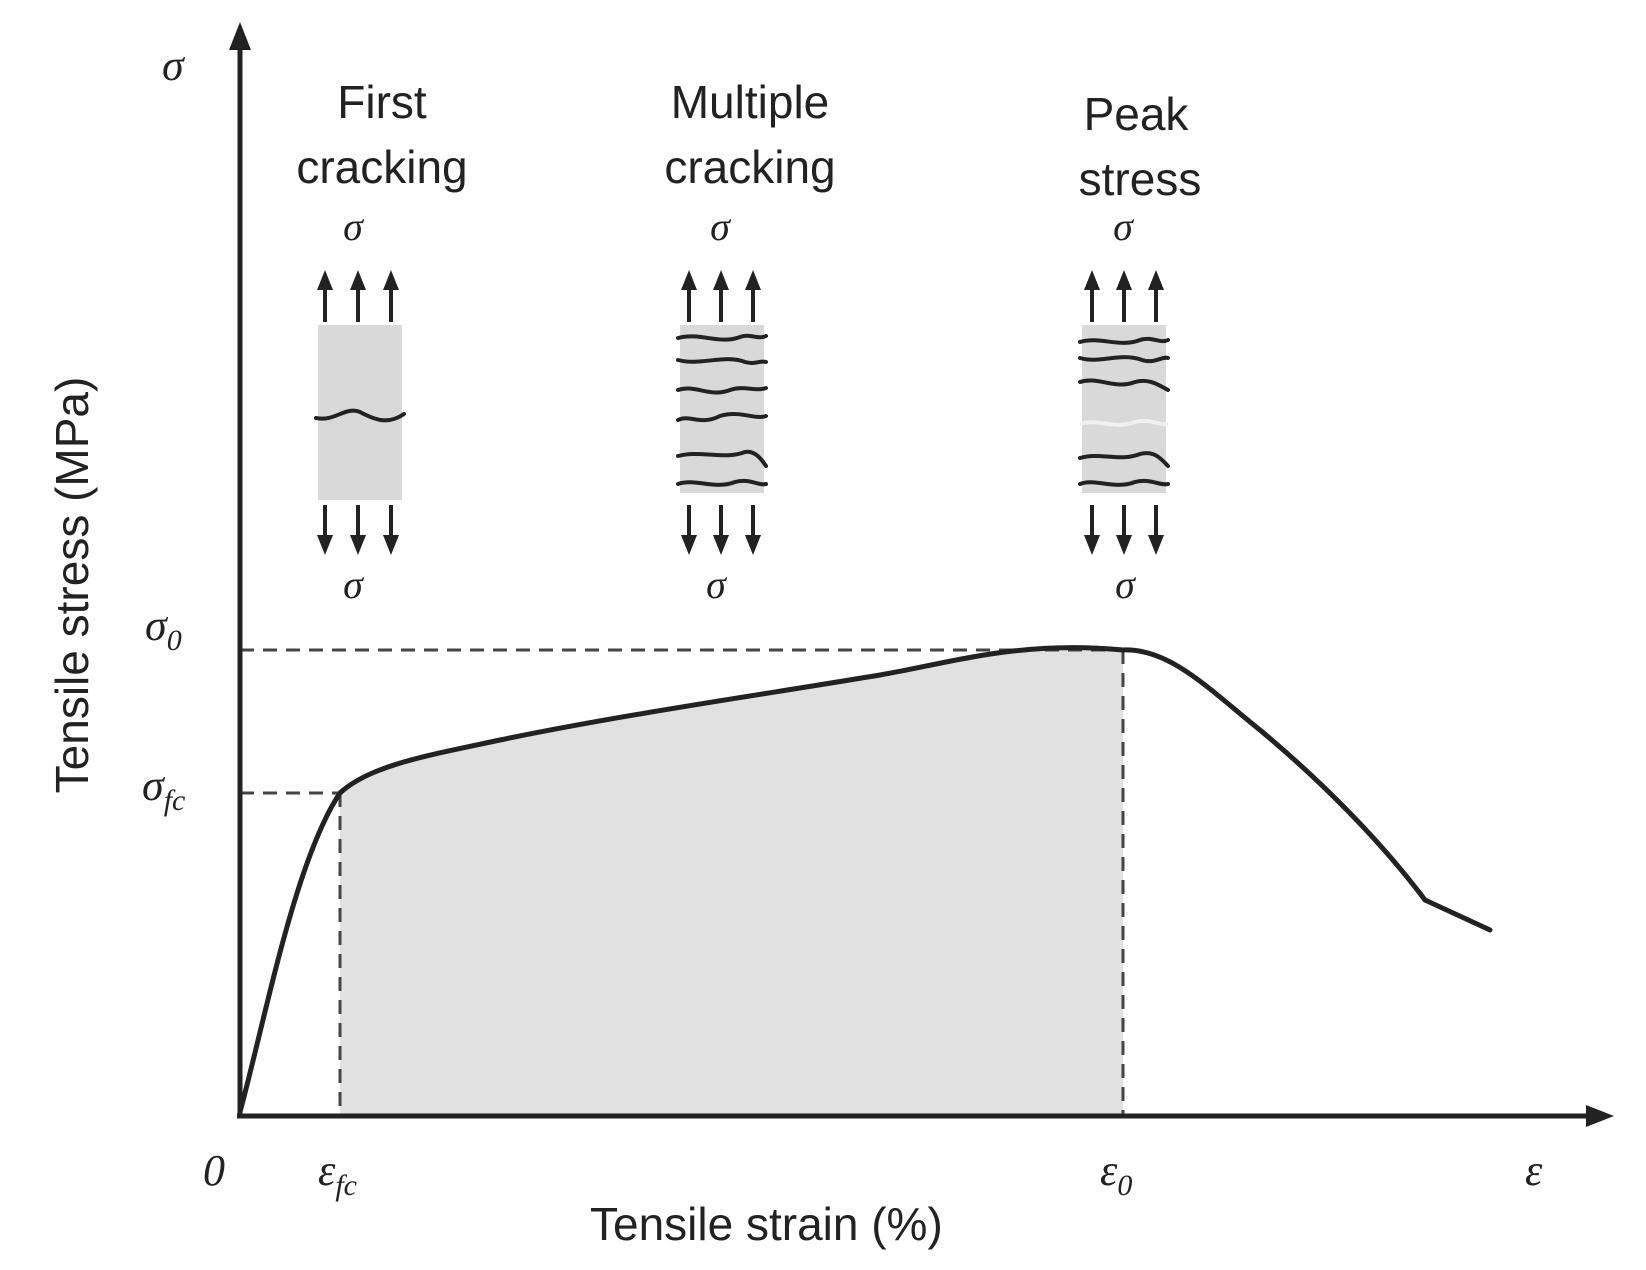 The height and width of the screenshot is (1270, 1646). I want to click on stage-first-cracking-bottom-arrows, so click(358, 530).